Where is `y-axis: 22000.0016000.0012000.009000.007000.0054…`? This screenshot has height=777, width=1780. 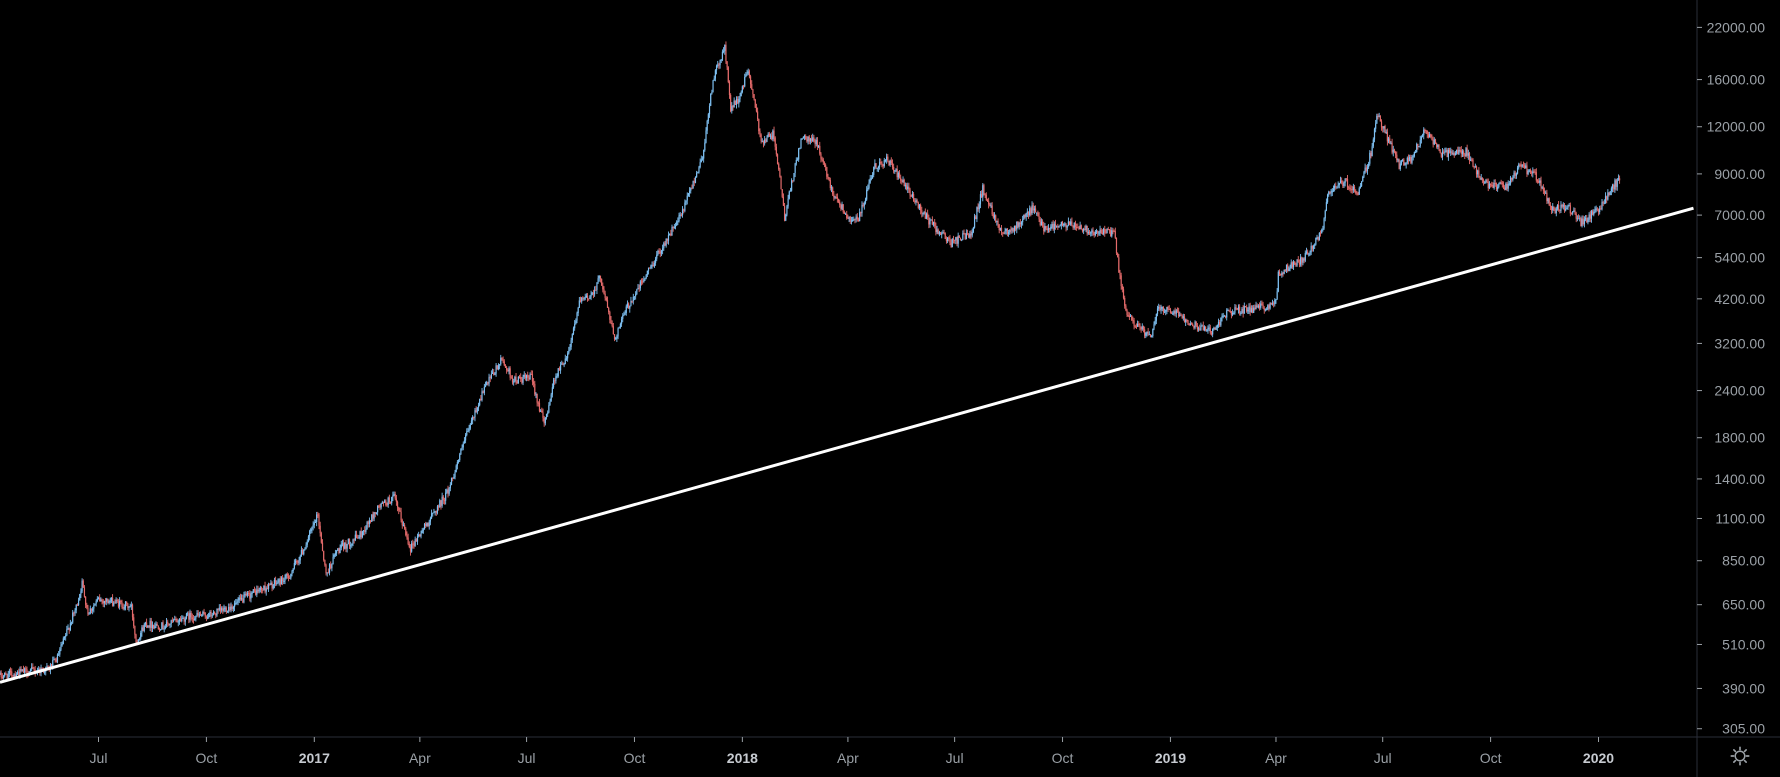 y-axis: 22000.0016000.0012000.009000.007000.0054… is located at coordinates (1730, 388).